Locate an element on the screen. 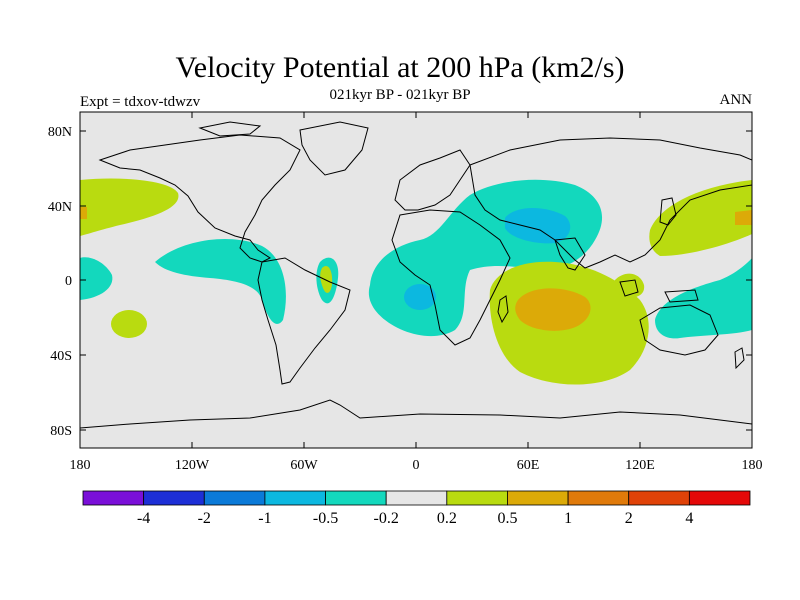 This screenshot has height=600, width=800. coast-greenland is located at coordinates (334, 148).